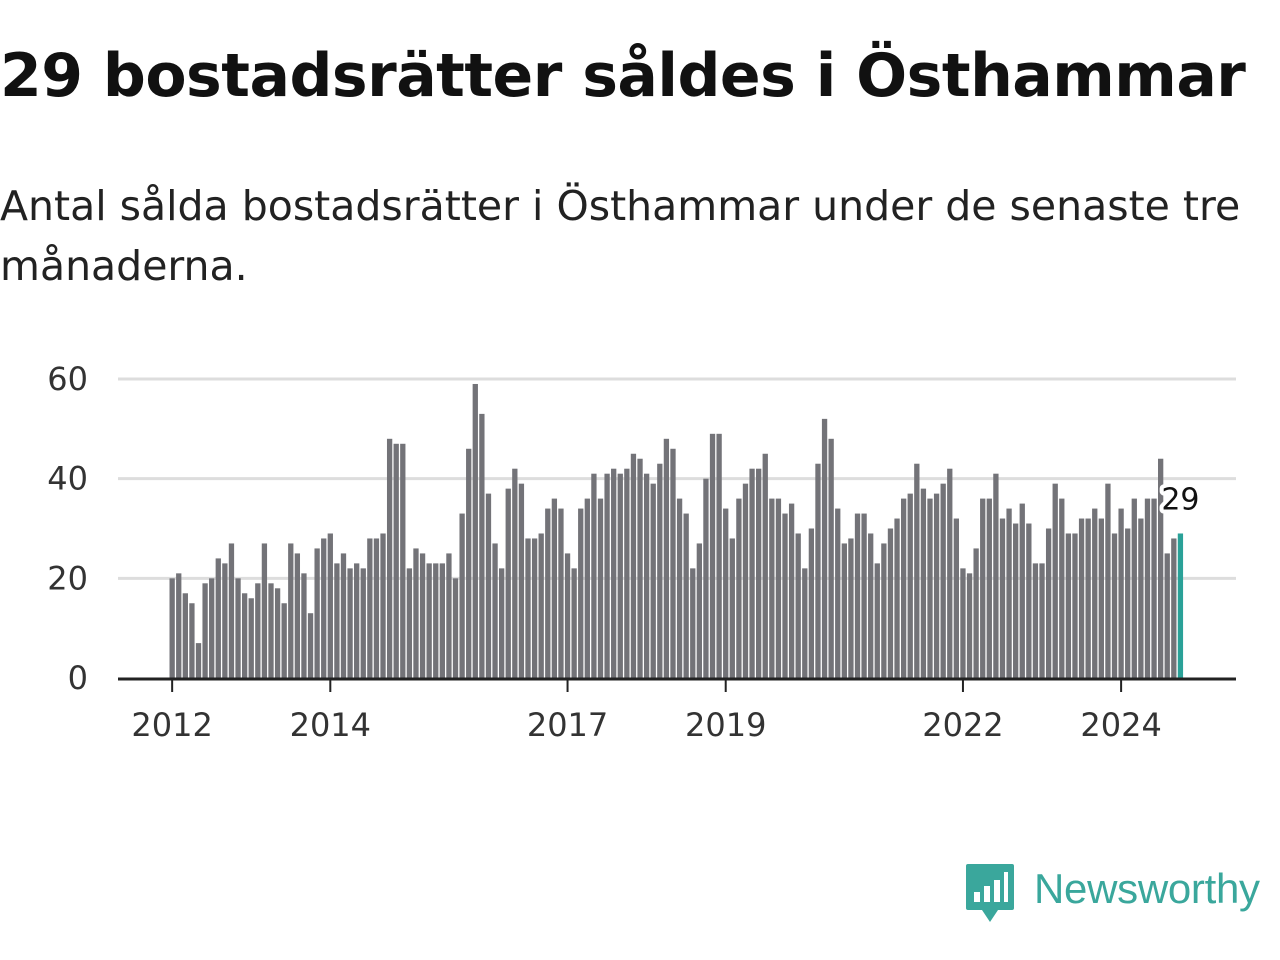 This screenshot has height=960, width=1280. Describe the element at coordinates (646, 725) in the screenshot. I see `x-axis-labels: 2012 2014 2017 2019 2022 2024` at that location.